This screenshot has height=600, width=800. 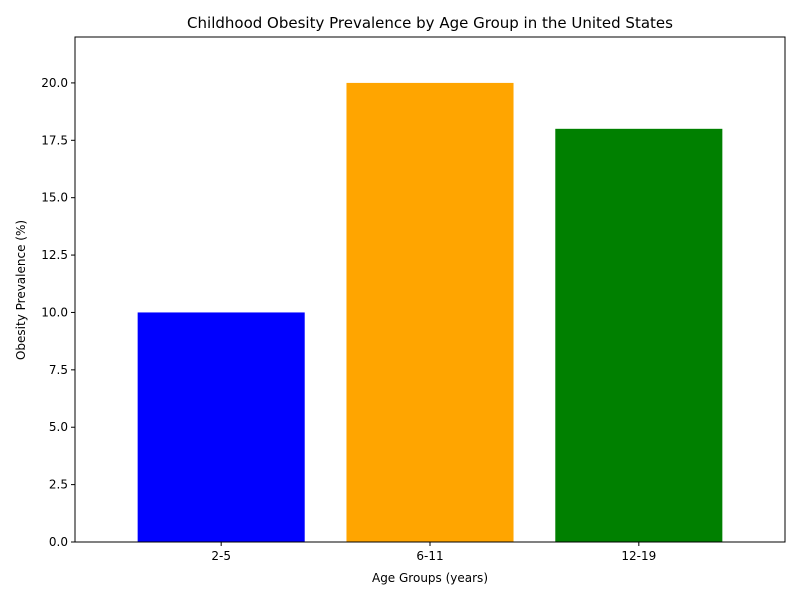 I want to click on x-axis-label: Age Groups (years), so click(x=430, y=578).